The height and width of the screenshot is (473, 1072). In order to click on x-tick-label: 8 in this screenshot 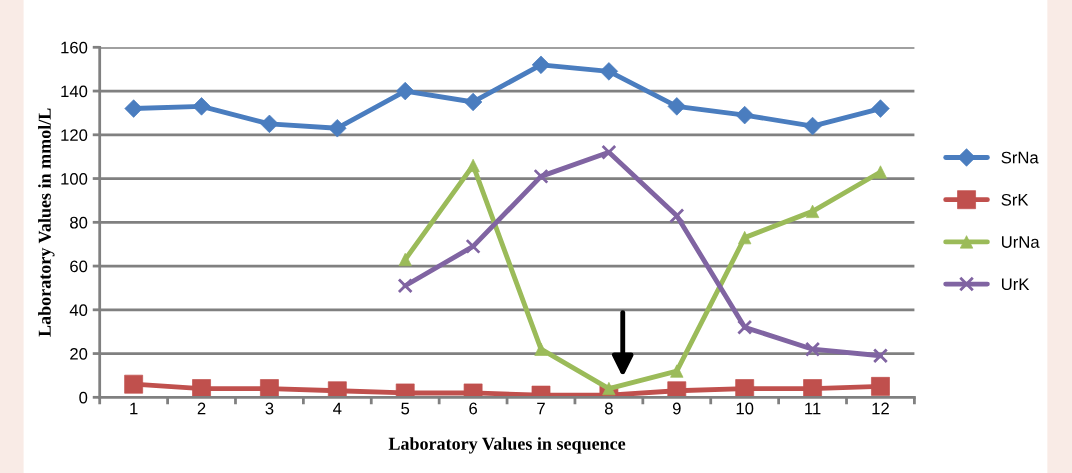, I will do `click(608, 408)`.